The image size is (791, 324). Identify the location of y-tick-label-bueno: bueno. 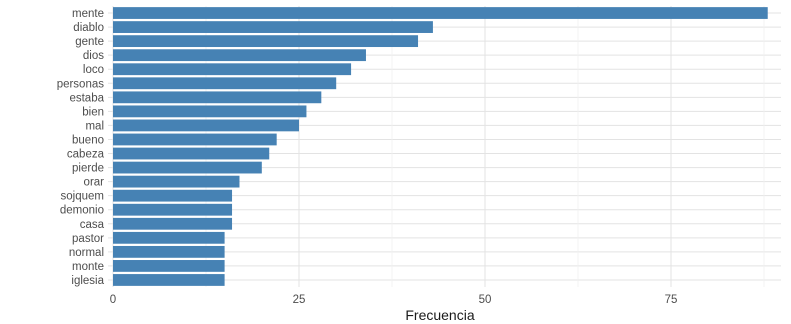
(88, 140).